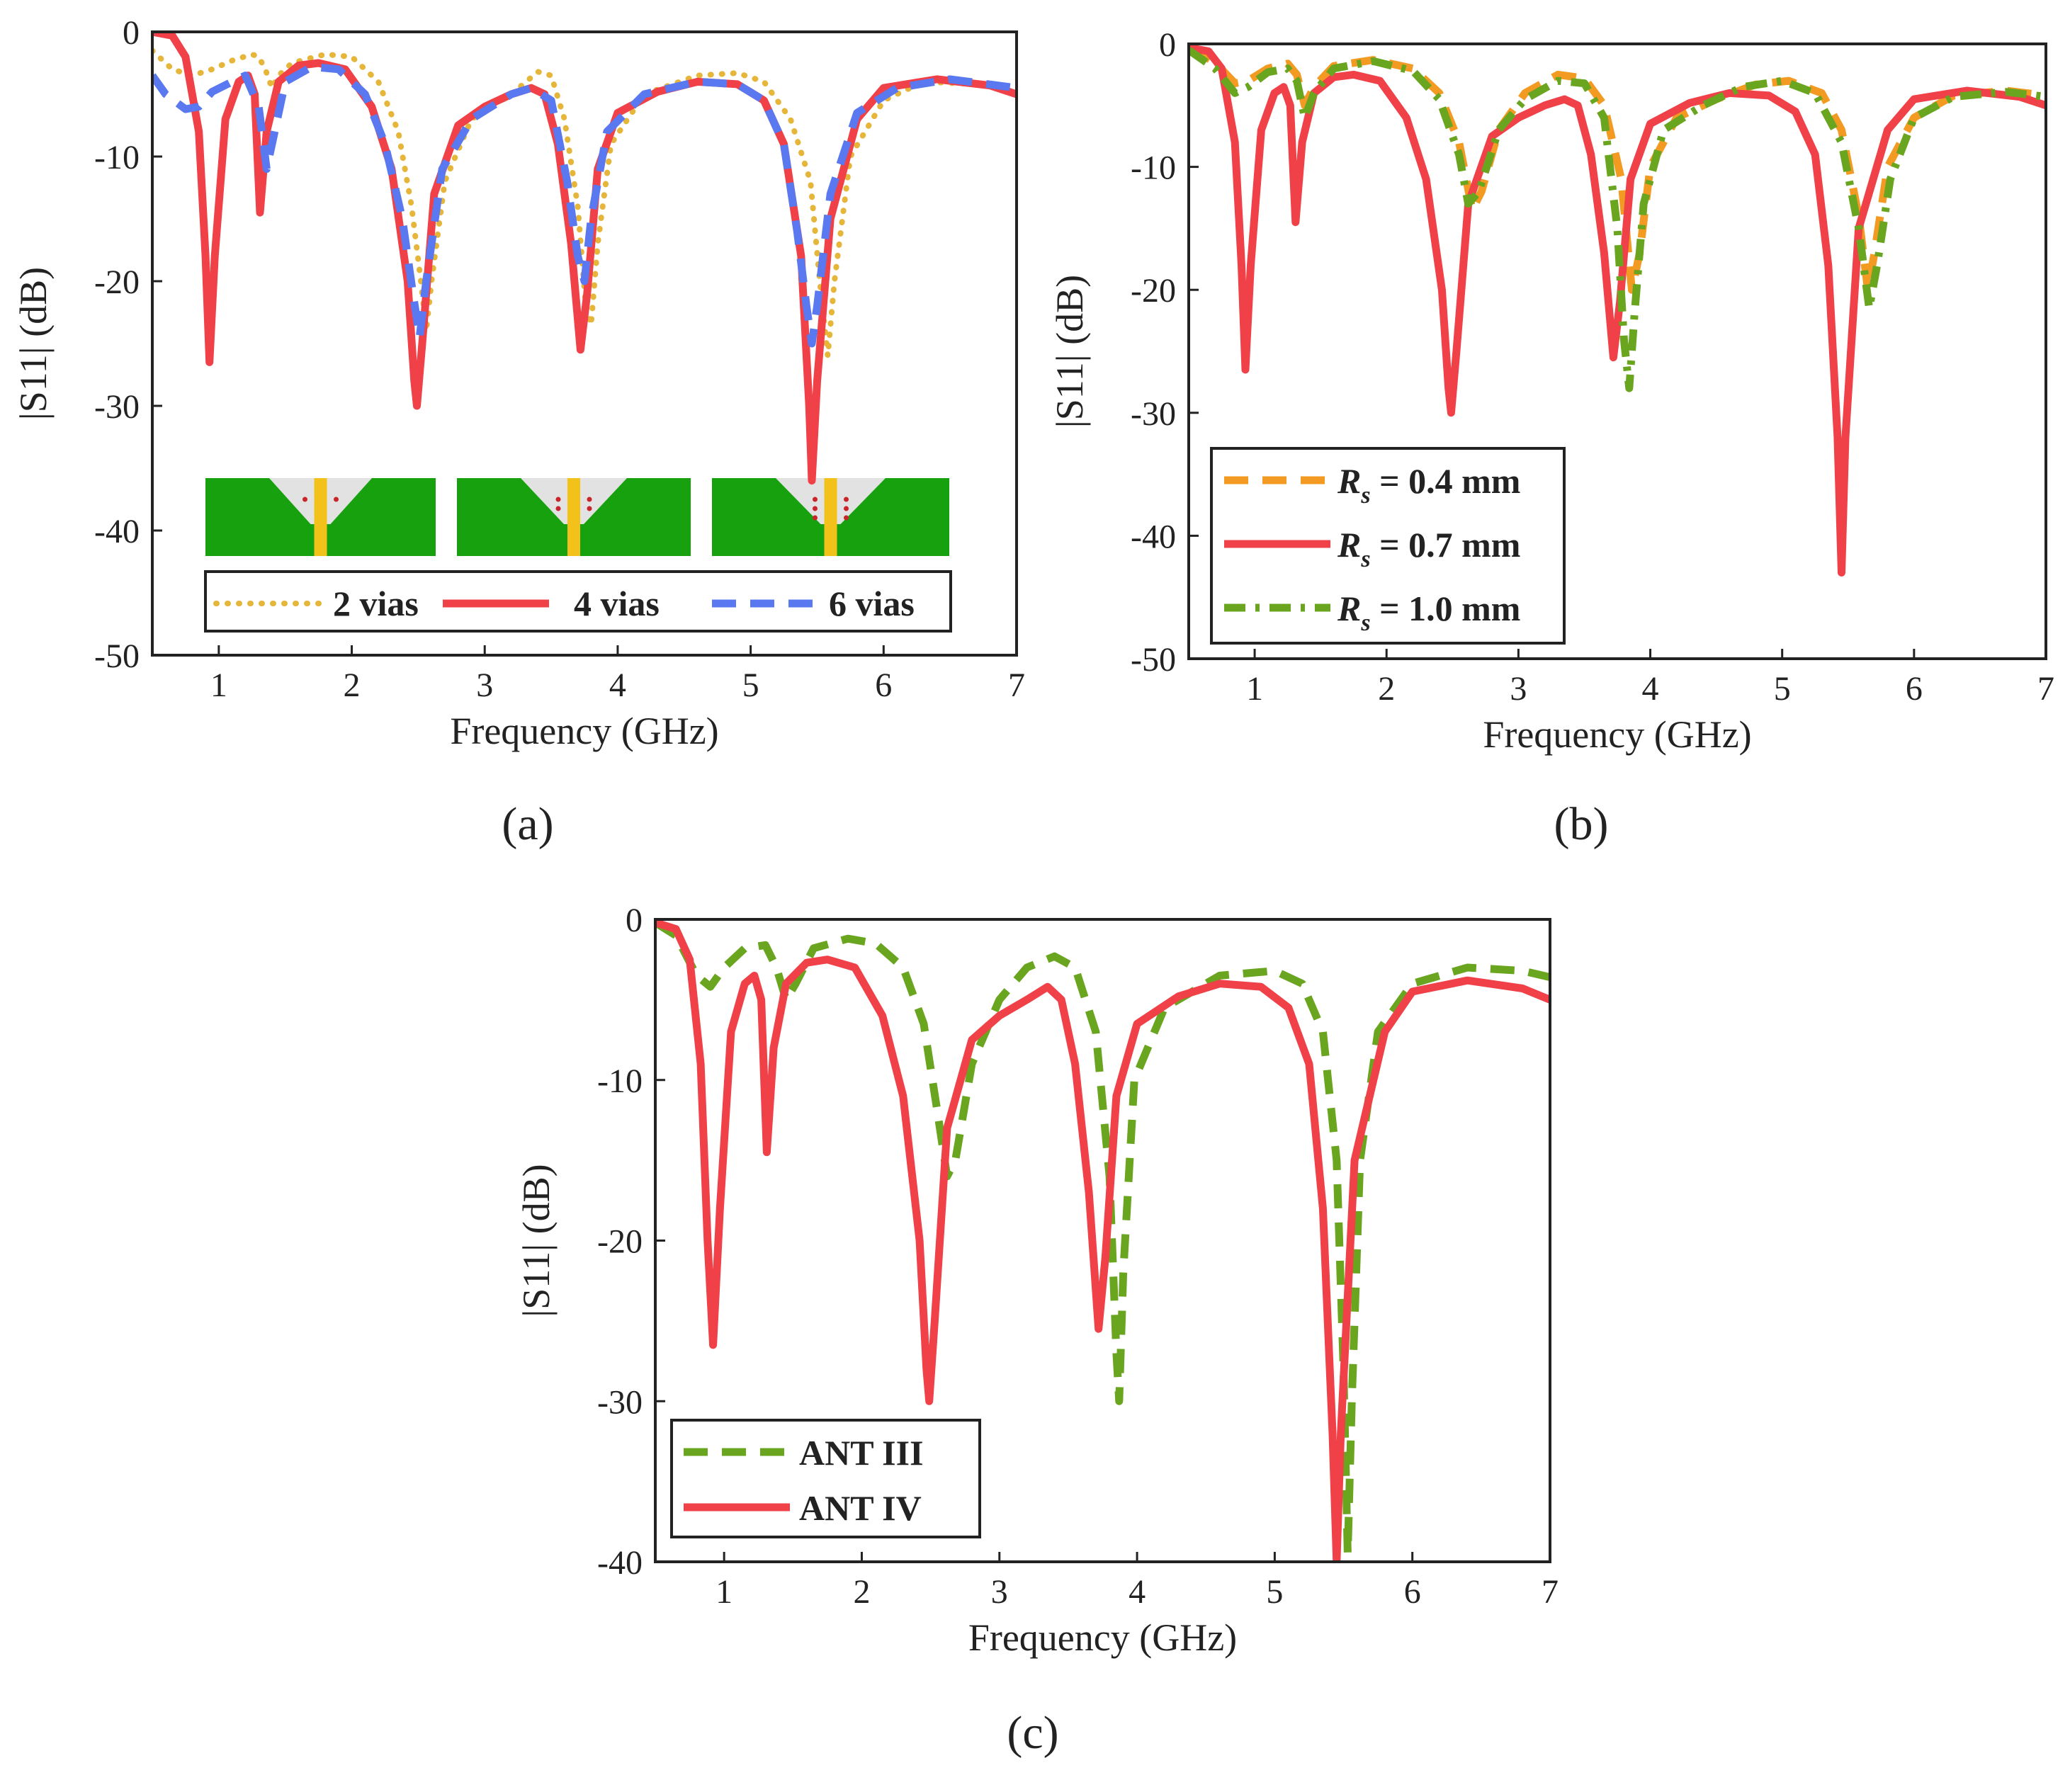  I want to click on legend-label: 2 vias, so click(376, 603).